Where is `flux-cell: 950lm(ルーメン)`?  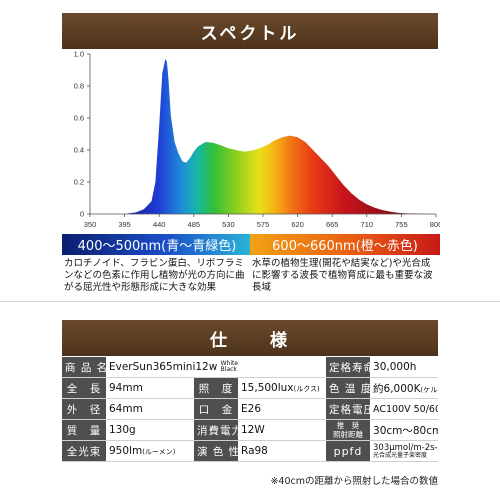
flux-cell: 950lm(ルーメン) is located at coordinates (150, 451).